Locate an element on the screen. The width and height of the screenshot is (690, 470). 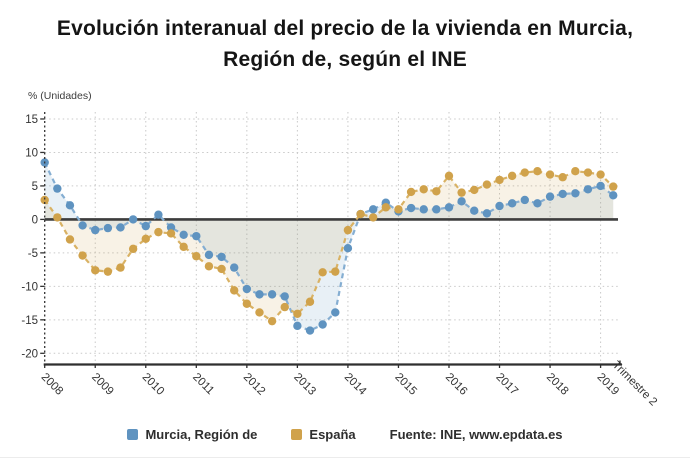
legend-item-murcia: Murcia, Región de is located at coordinates (192, 434).